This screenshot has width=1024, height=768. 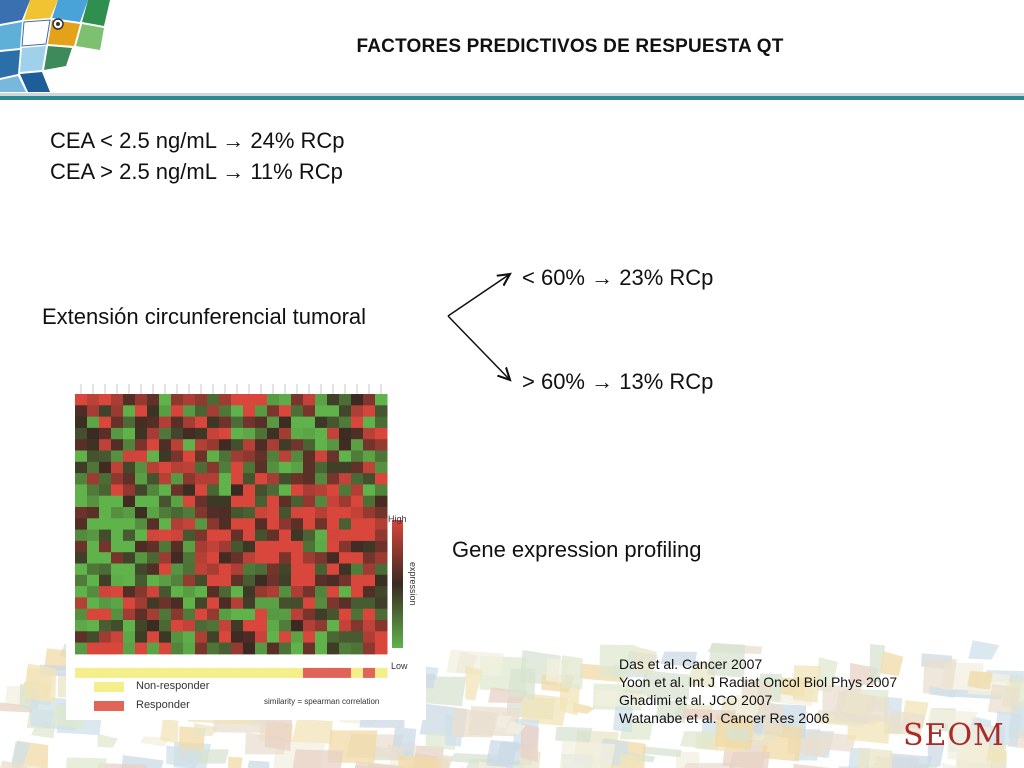 What do you see at coordinates (322, 701) in the screenshot?
I see `similarity-note: similarity = spearman correlation` at bounding box center [322, 701].